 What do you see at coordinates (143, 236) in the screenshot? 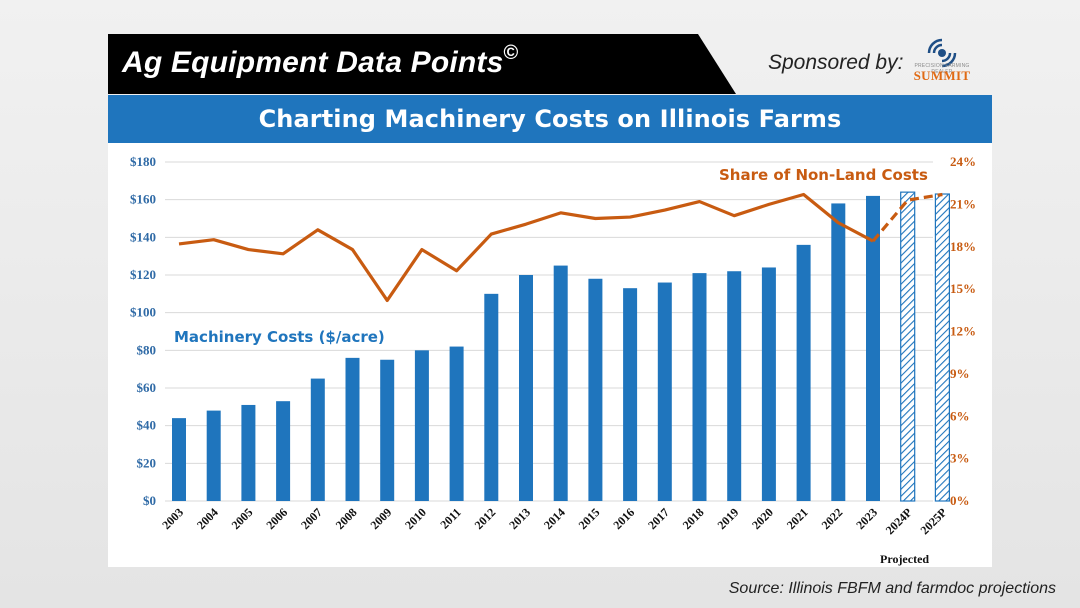
I see `y-left-tick-label: $140` at bounding box center [143, 236].